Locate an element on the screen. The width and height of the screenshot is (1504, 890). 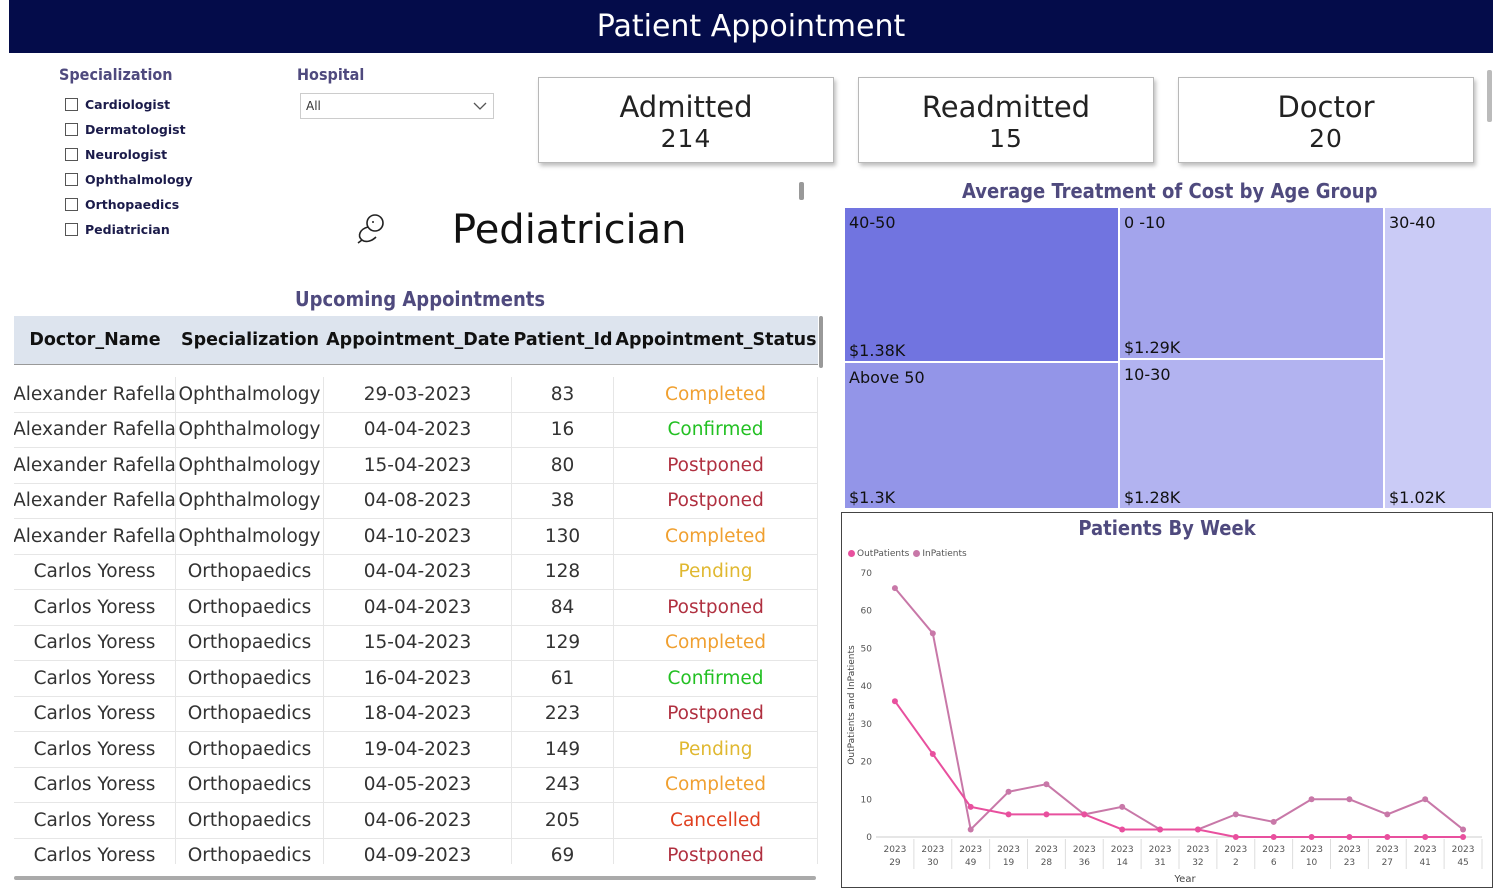
page-title: Patient Appointment is located at coordinates (751, 26).